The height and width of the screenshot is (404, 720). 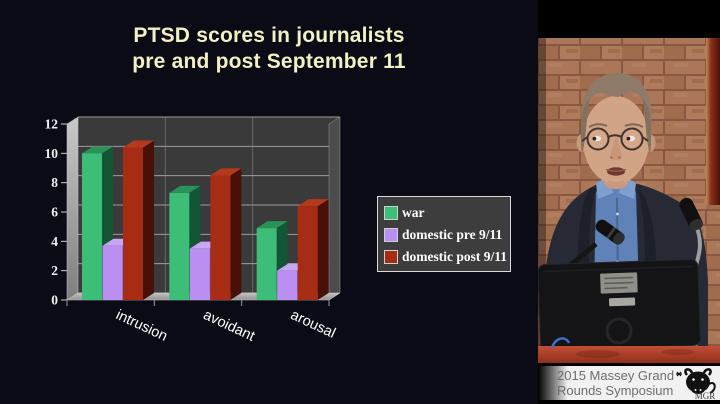 I want to click on y-axis-label: 8, so click(x=54, y=182).